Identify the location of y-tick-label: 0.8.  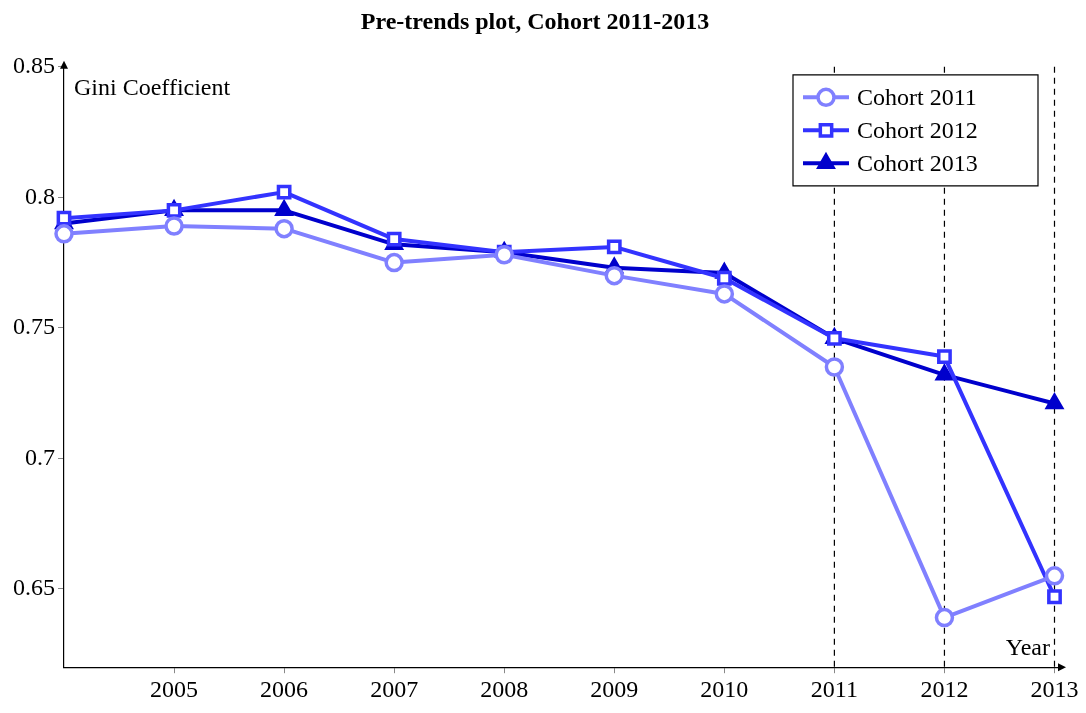
(40, 195).